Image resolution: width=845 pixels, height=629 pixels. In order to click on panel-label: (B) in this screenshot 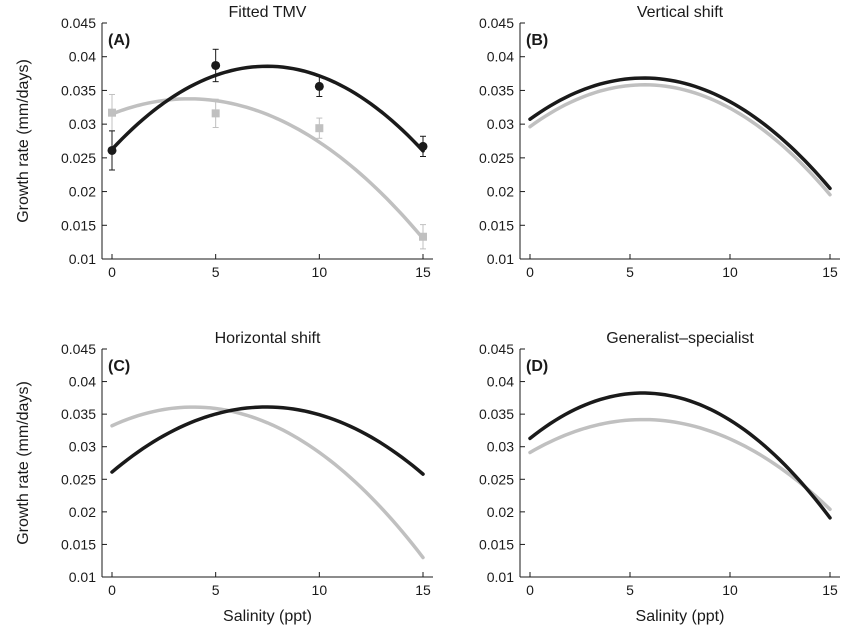, I will do `click(537, 40)`.